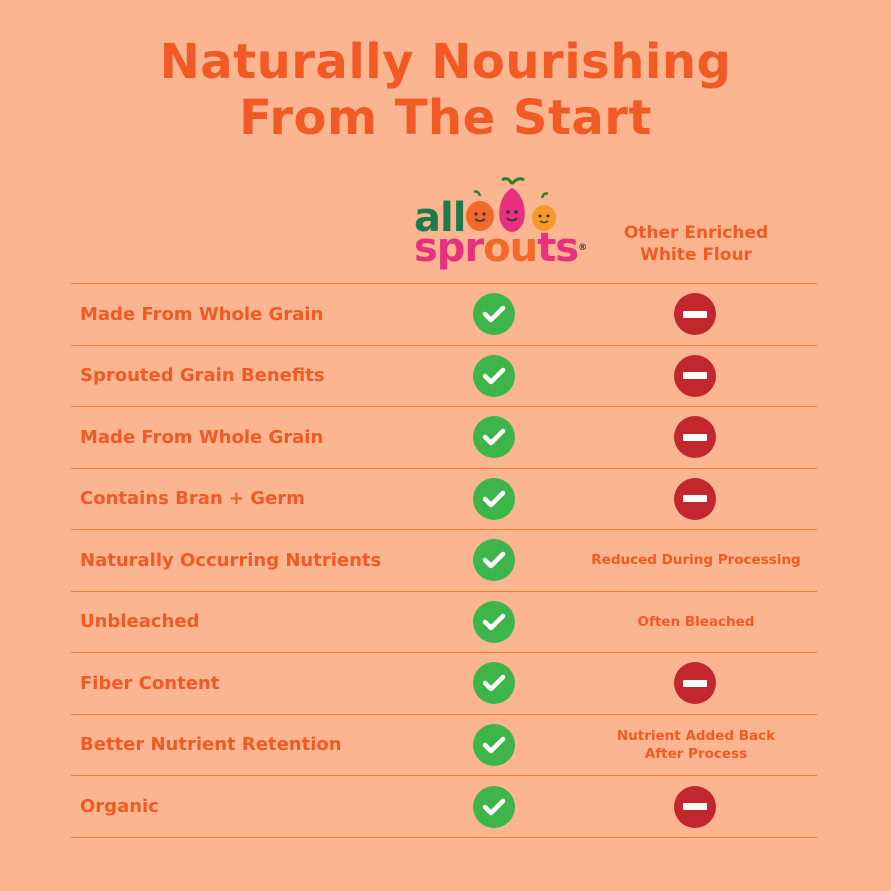 This screenshot has height=891, width=891. I want to click on feature-label: Organic, so click(119, 806).